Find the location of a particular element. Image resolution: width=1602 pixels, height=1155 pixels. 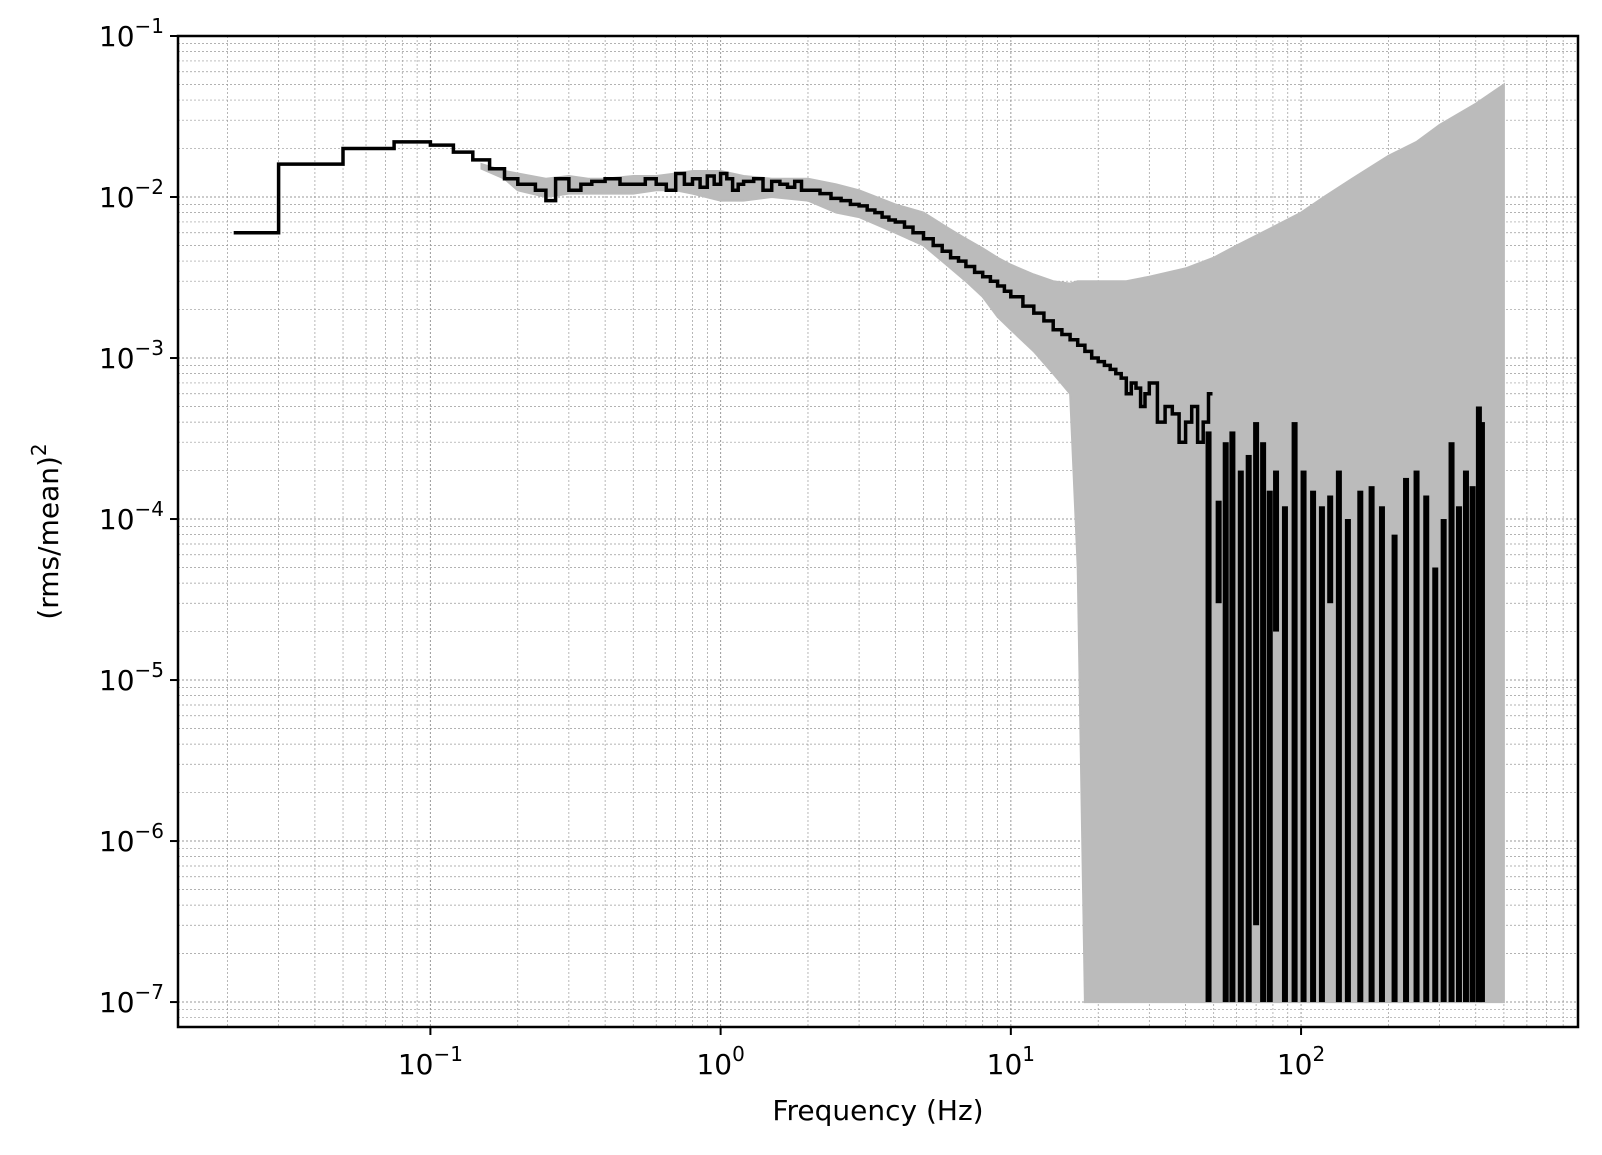

y-tick-label: 10⁻⁵ is located at coordinates (131, 677).